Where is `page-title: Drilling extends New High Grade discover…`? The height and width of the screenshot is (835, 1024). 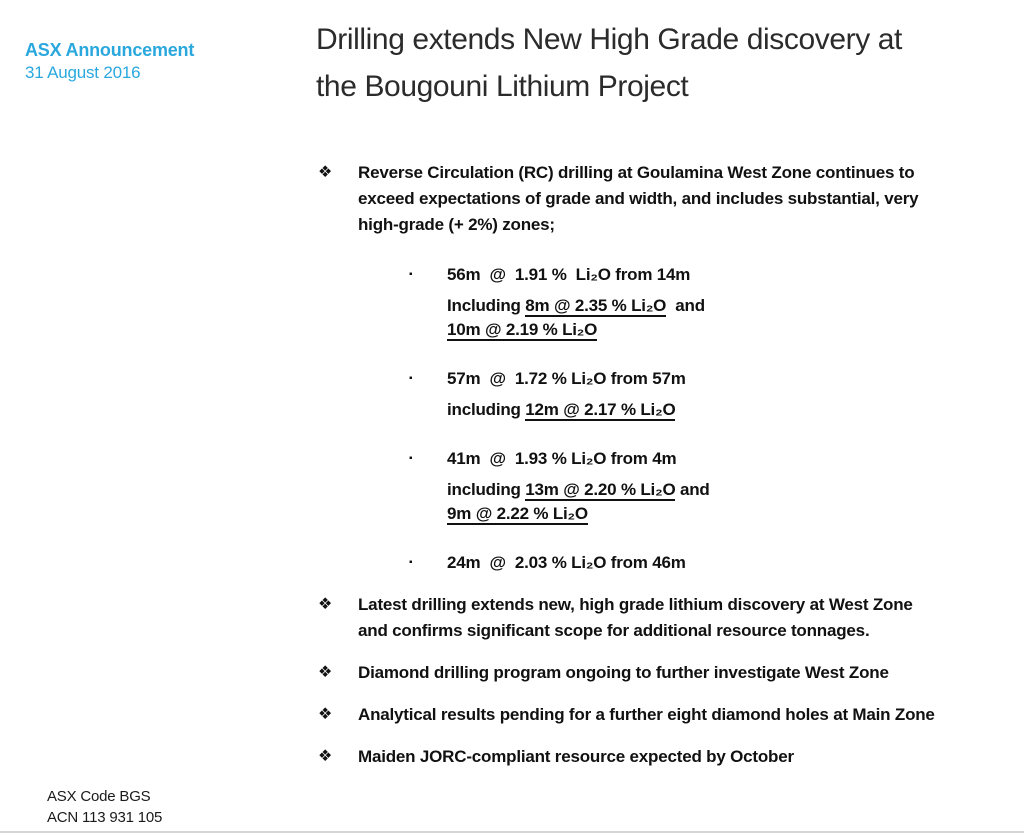 page-title: Drilling extends New High Grade discover… is located at coordinates (609, 63).